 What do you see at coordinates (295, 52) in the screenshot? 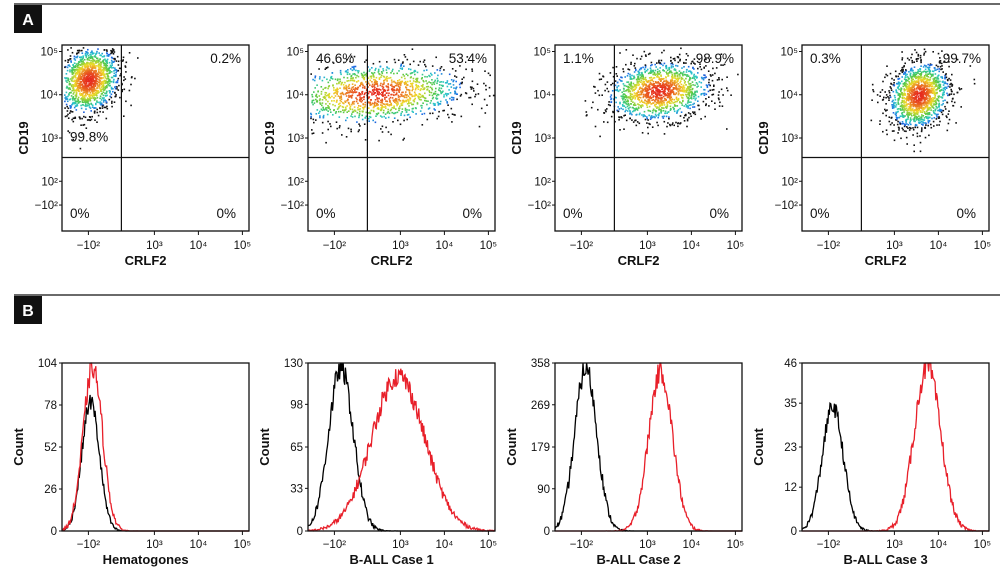
I see `y-tick-label: 10⁵` at bounding box center [295, 52].